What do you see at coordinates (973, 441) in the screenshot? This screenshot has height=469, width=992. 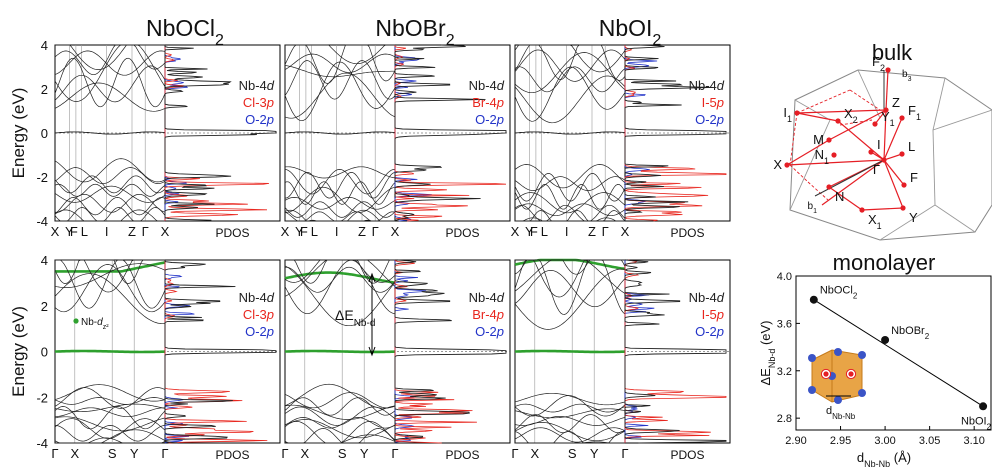 I see `x-tick-label: 3.10` at bounding box center [973, 441].